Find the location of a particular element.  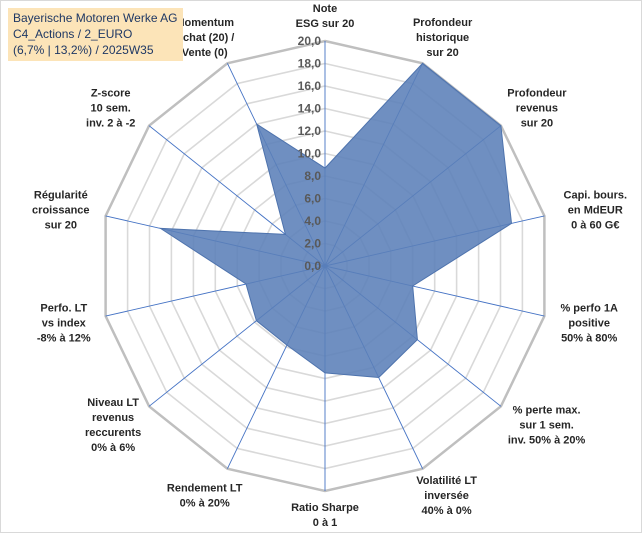

axis-label-line: Perfo. LT is located at coordinates (63, 309).